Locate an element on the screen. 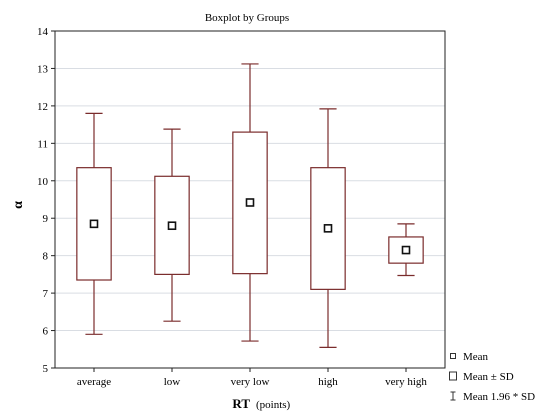 This screenshot has width=550, height=418. x-axis-label: RT is located at coordinates (241, 403).